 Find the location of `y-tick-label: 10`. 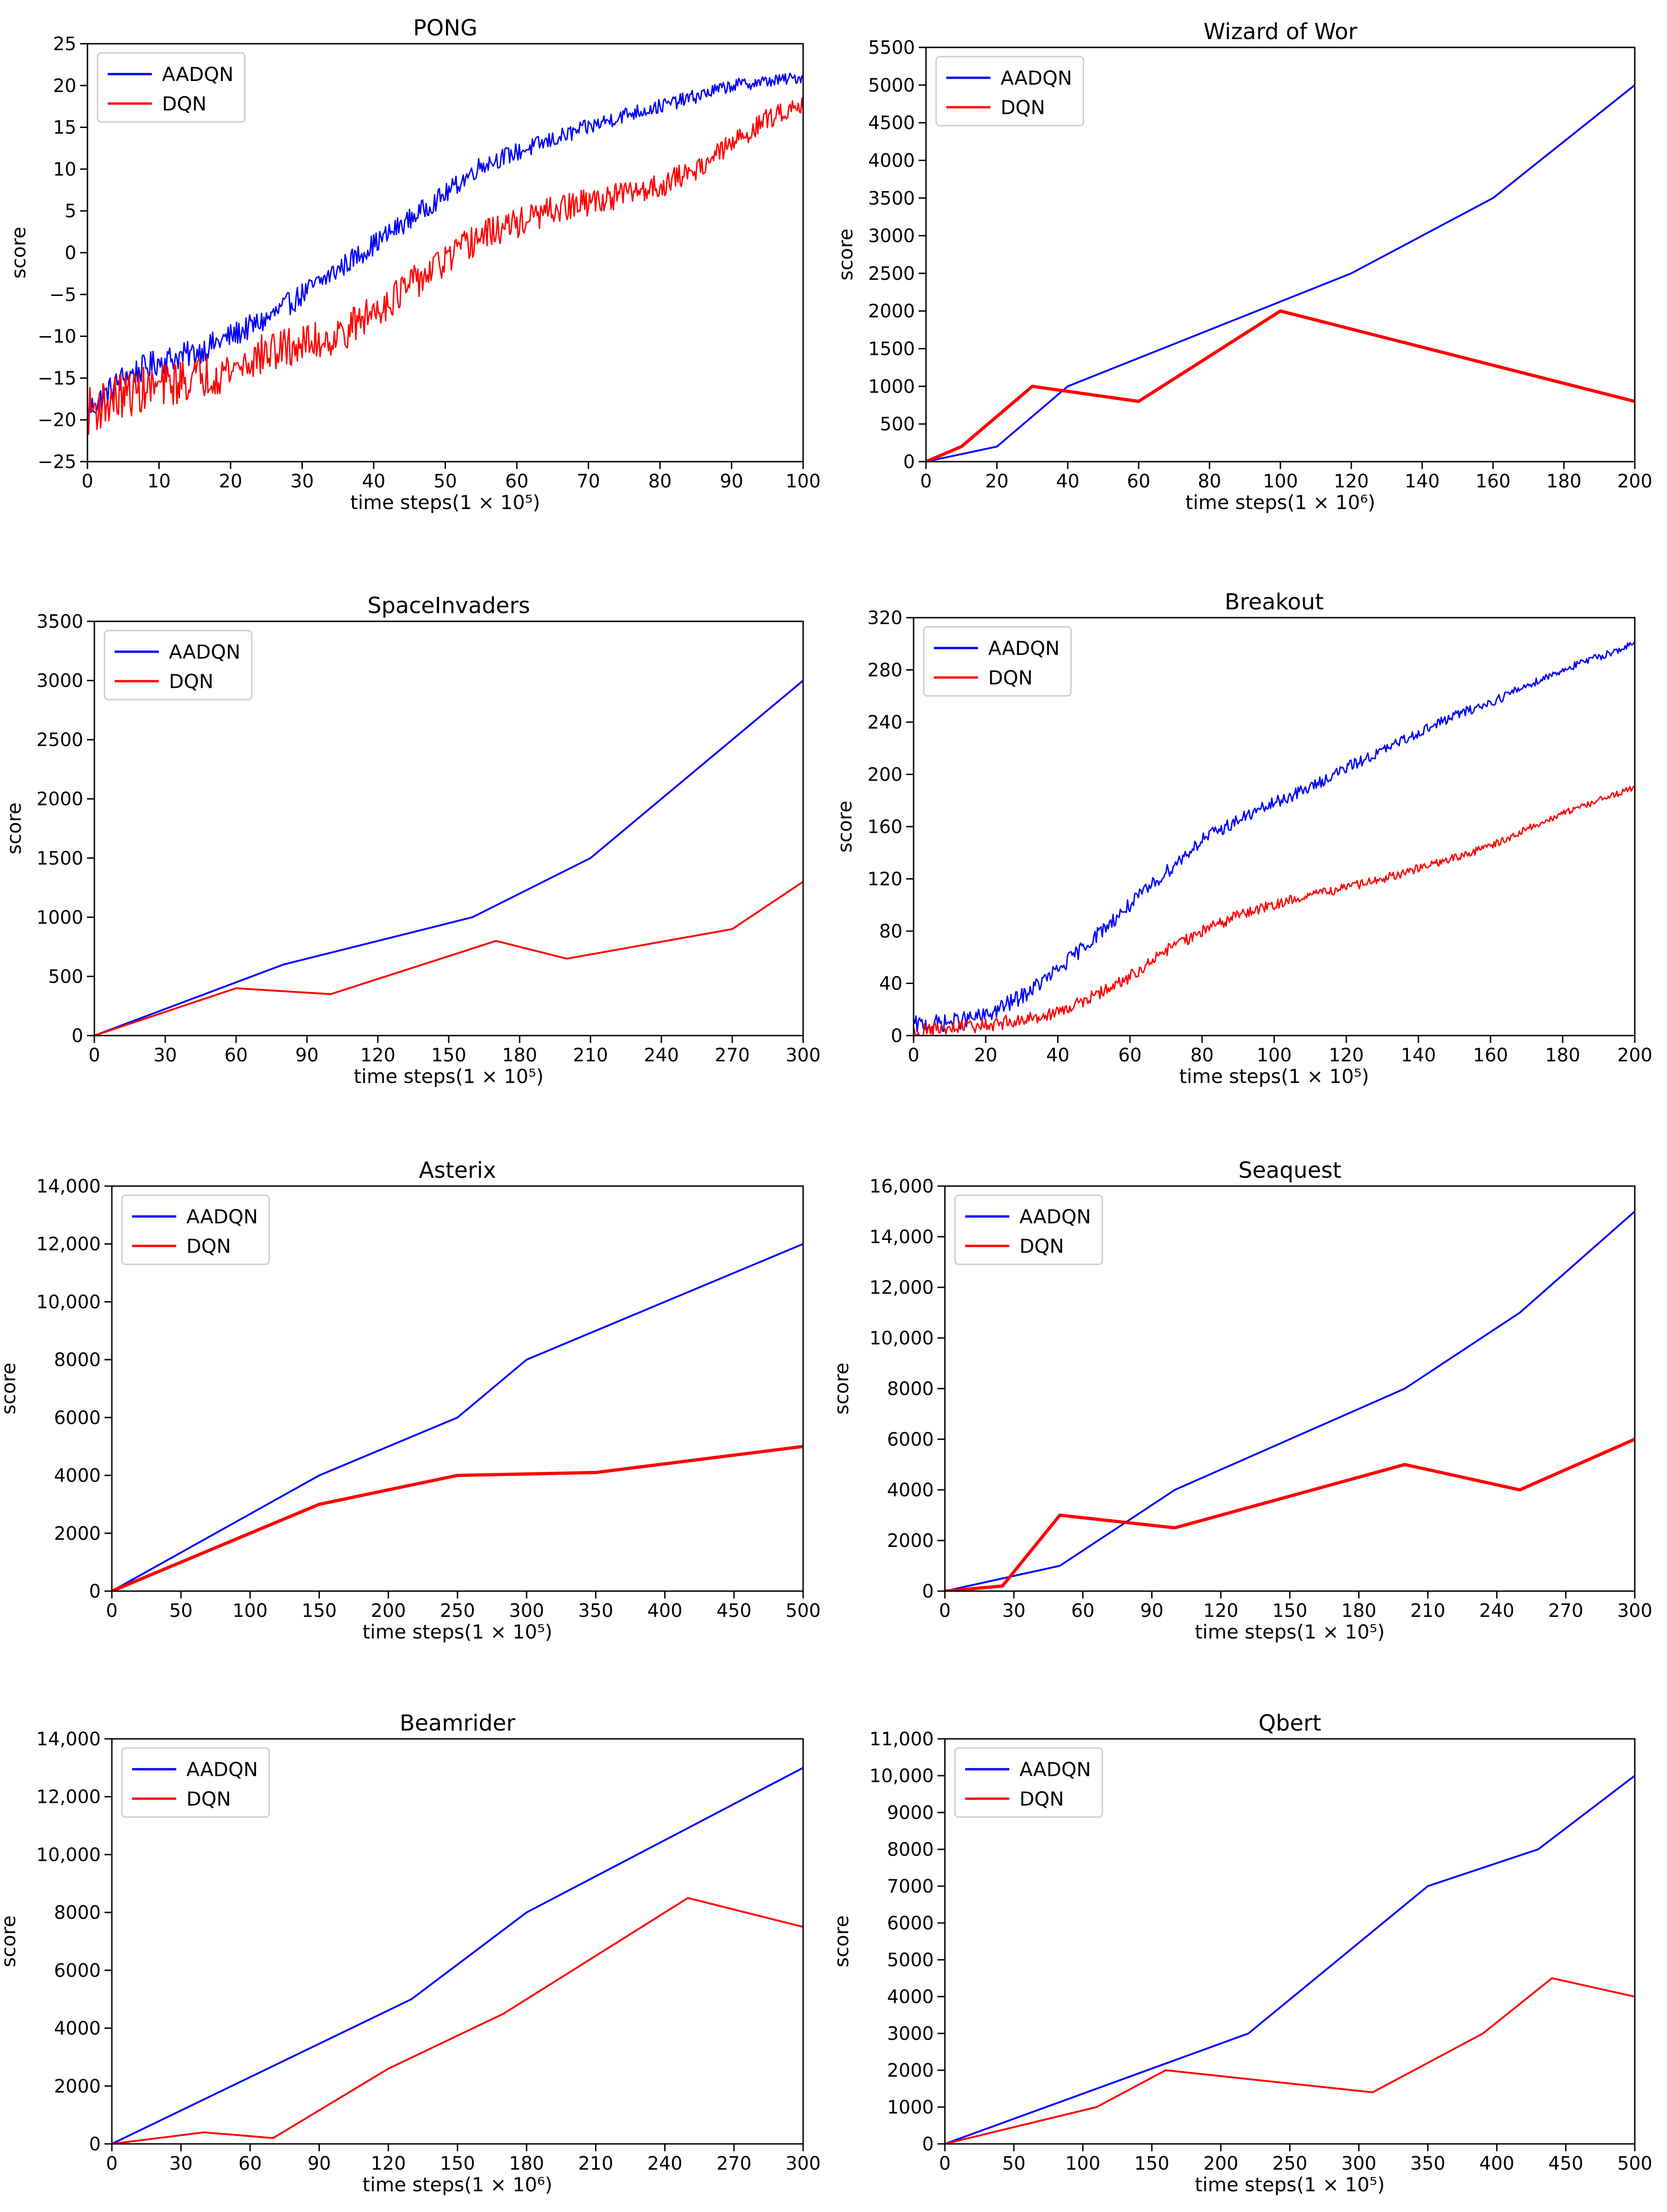

y-tick-label: 10 is located at coordinates (64, 169).